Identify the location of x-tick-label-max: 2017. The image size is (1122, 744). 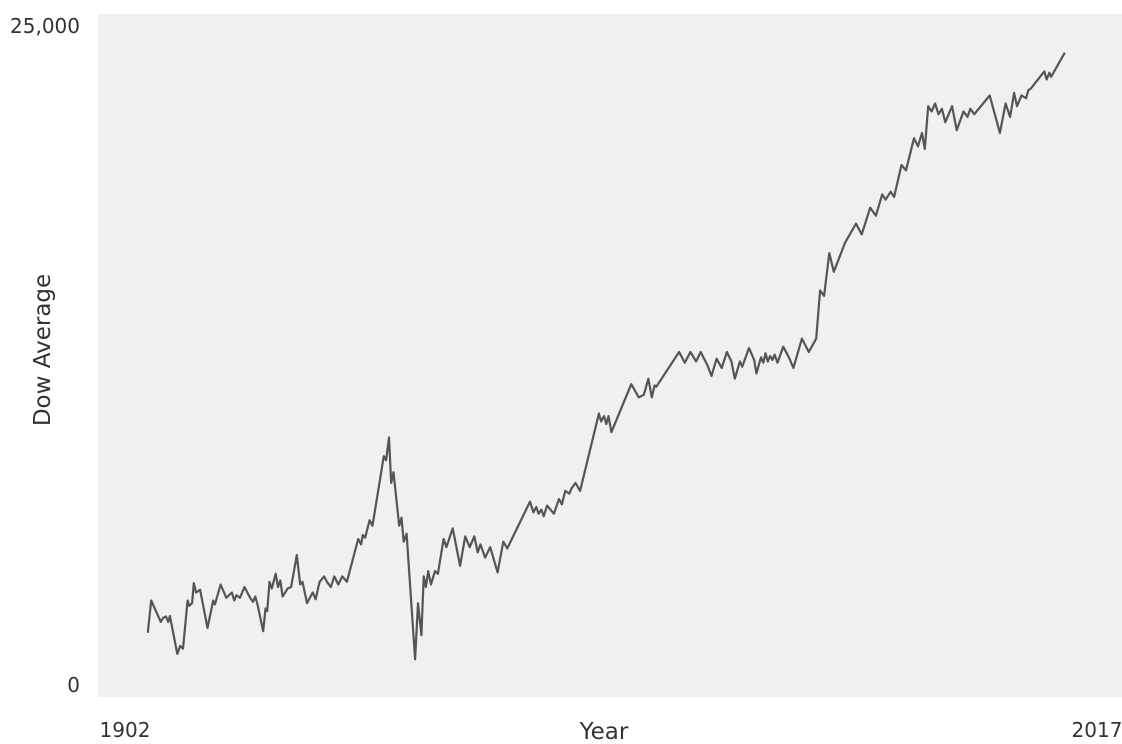
(1097, 729).